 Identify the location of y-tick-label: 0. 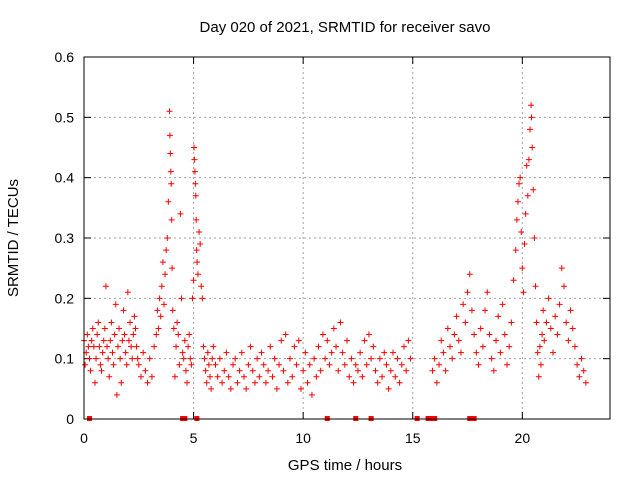
(70, 419).